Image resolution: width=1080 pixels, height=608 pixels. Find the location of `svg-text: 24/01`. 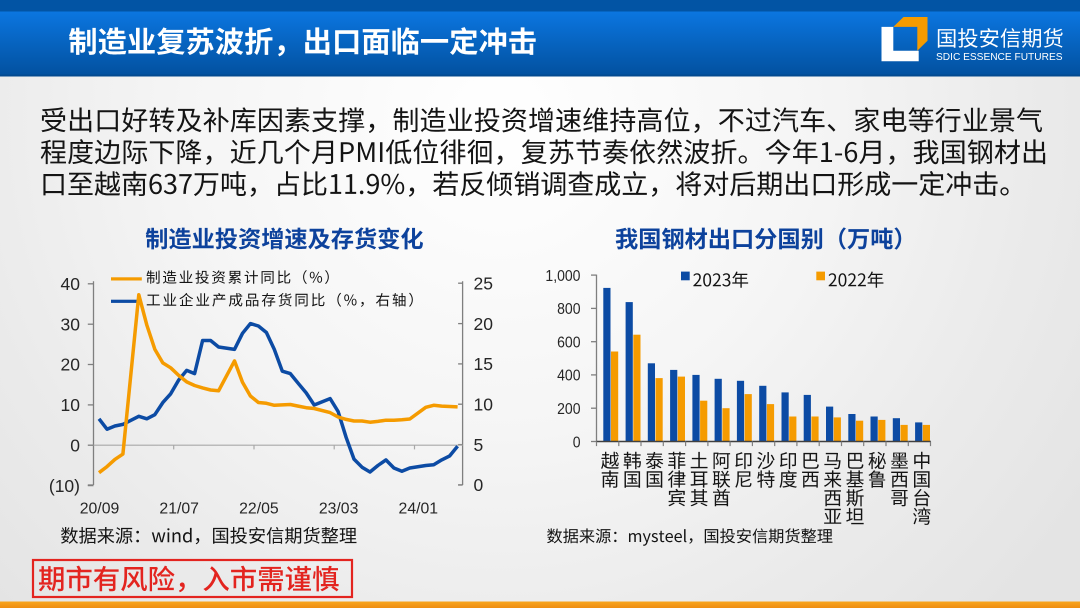

svg-text: 24/01 is located at coordinates (419, 508).